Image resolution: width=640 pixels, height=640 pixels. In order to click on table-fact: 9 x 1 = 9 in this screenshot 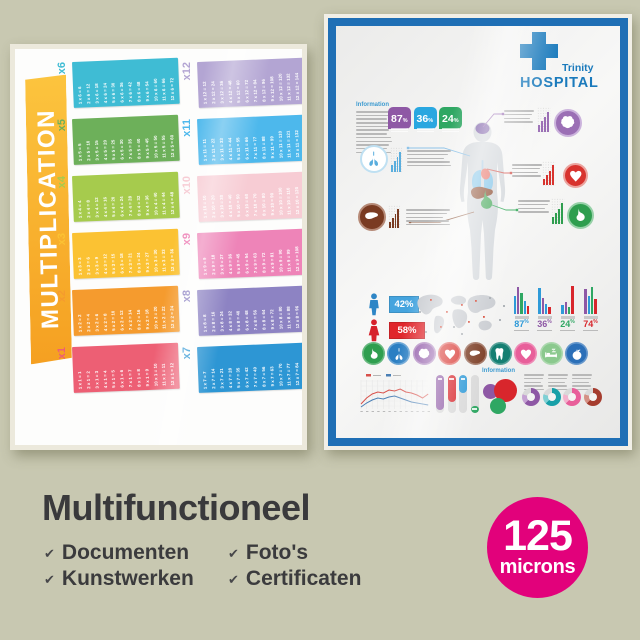, I will do `click(147, 377)`.